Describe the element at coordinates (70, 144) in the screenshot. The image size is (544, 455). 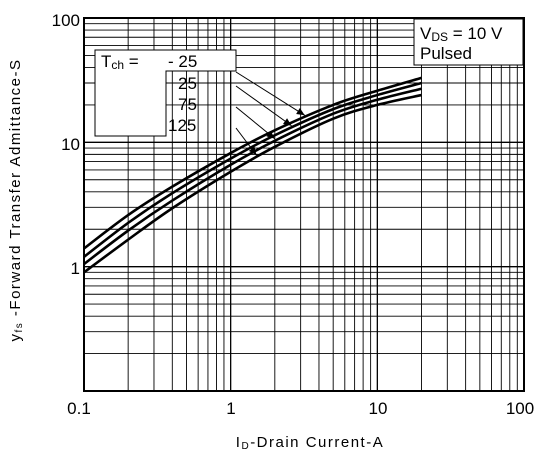
I see `y-tick-label: 10` at that location.